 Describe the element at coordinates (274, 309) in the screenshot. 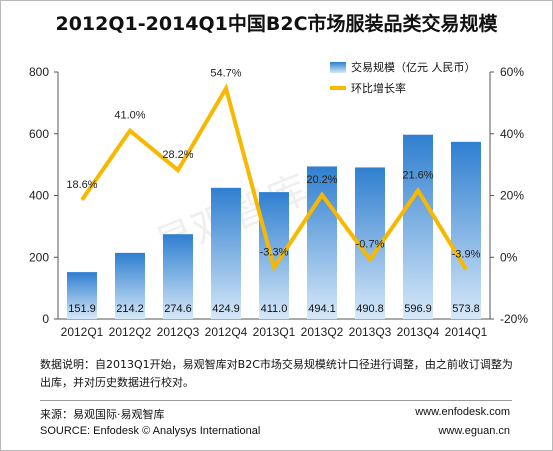

I see `bar-value-label: 411.0` at that location.